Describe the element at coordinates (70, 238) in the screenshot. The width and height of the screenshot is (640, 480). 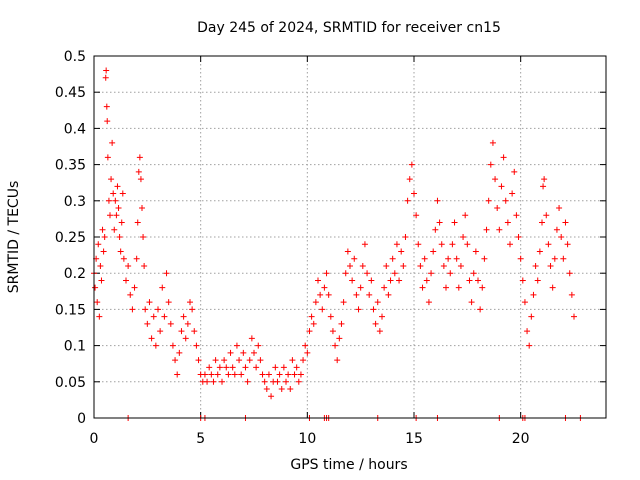
I see `y-tick-label: 0.25` at that location.